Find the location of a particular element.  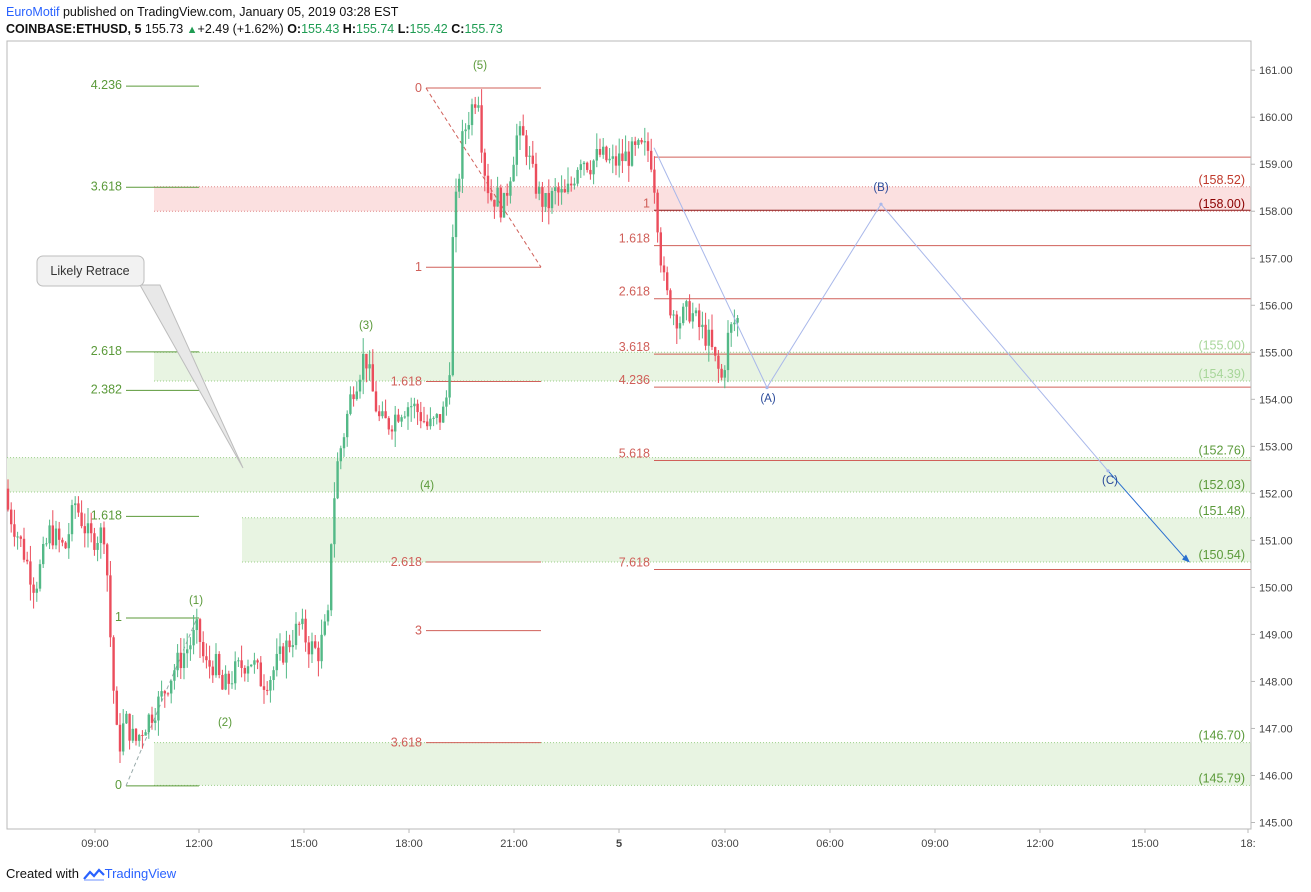

price-tick-label: 153.00 is located at coordinates (1276, 447).